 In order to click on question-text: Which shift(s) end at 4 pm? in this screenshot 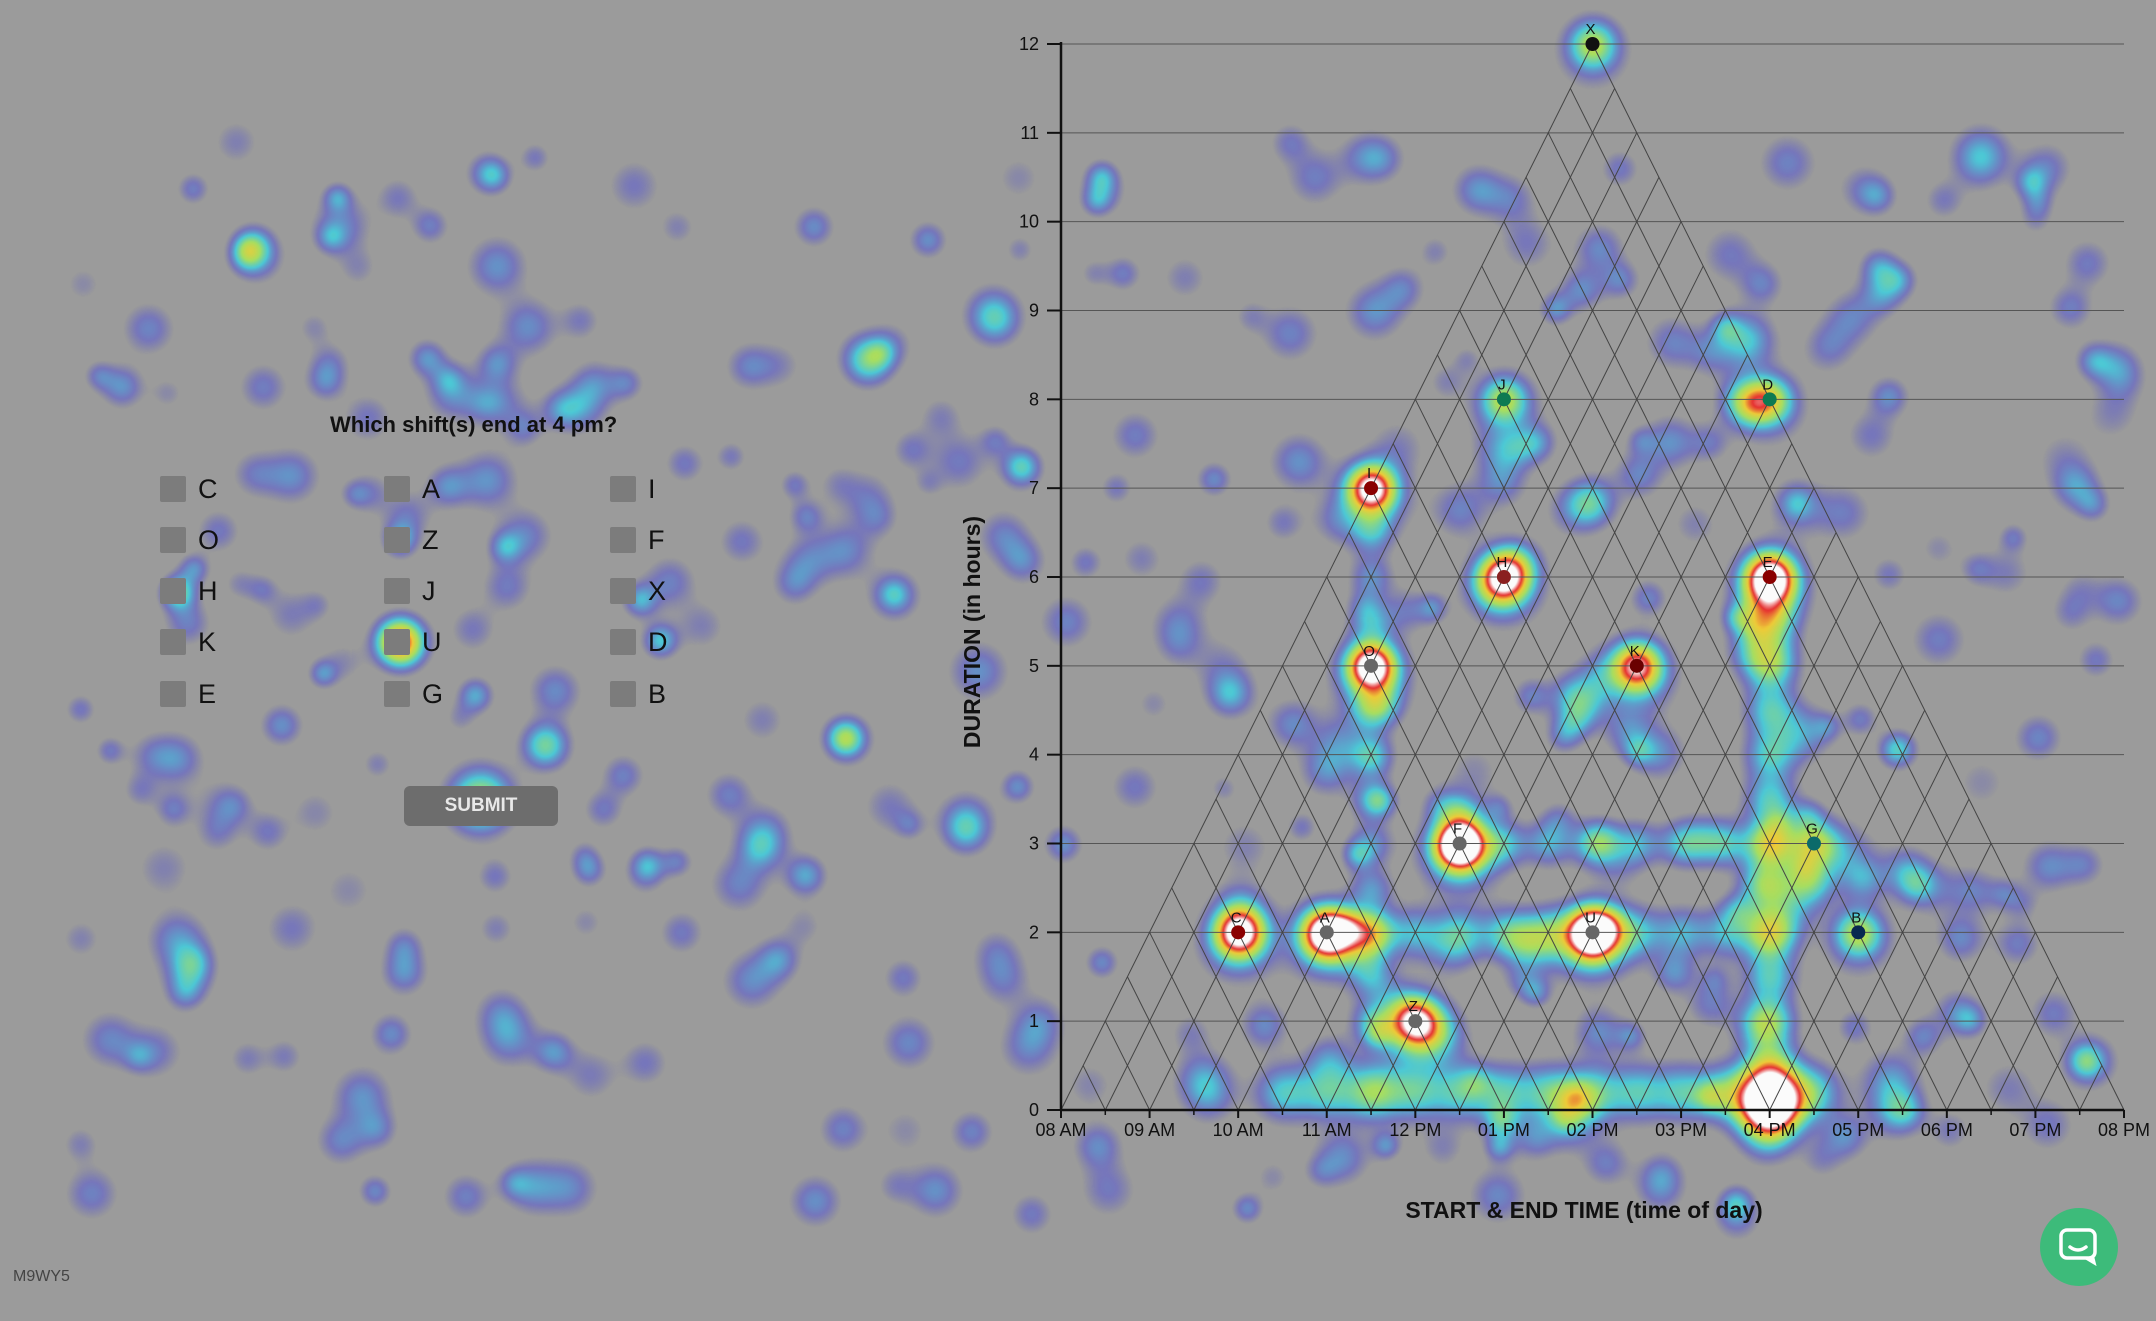, I will do `click(474, 424)`.